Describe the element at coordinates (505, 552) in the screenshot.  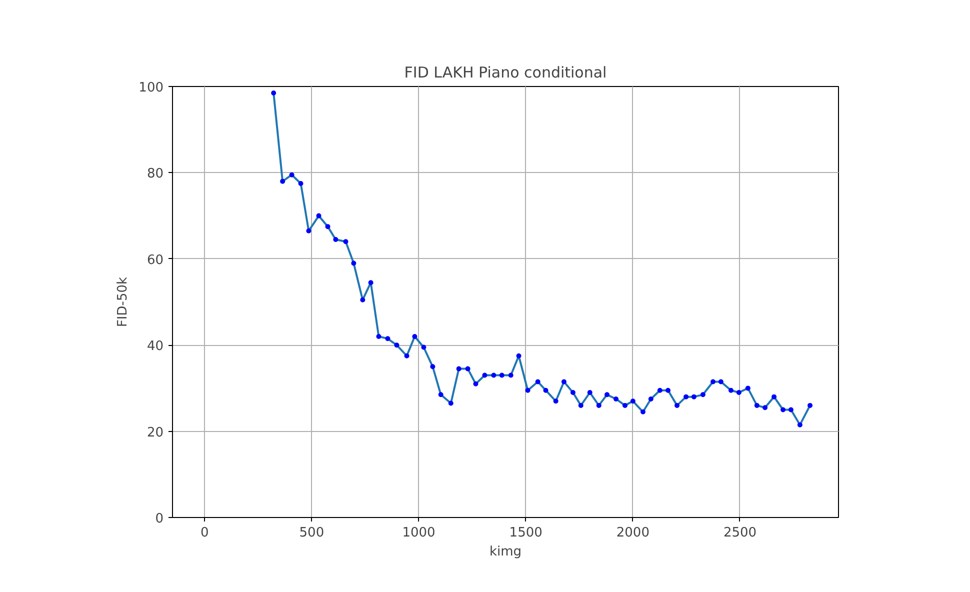
I see `x-axis-title: kimg` at that location.